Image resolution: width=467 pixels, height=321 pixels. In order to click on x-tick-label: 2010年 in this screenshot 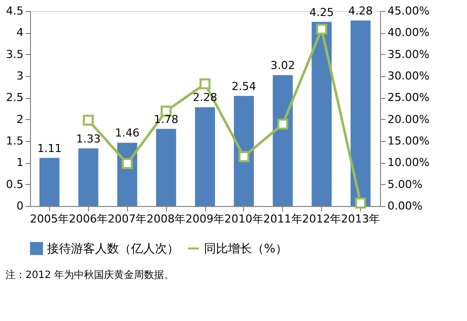, I will do `click(244, 219)`.